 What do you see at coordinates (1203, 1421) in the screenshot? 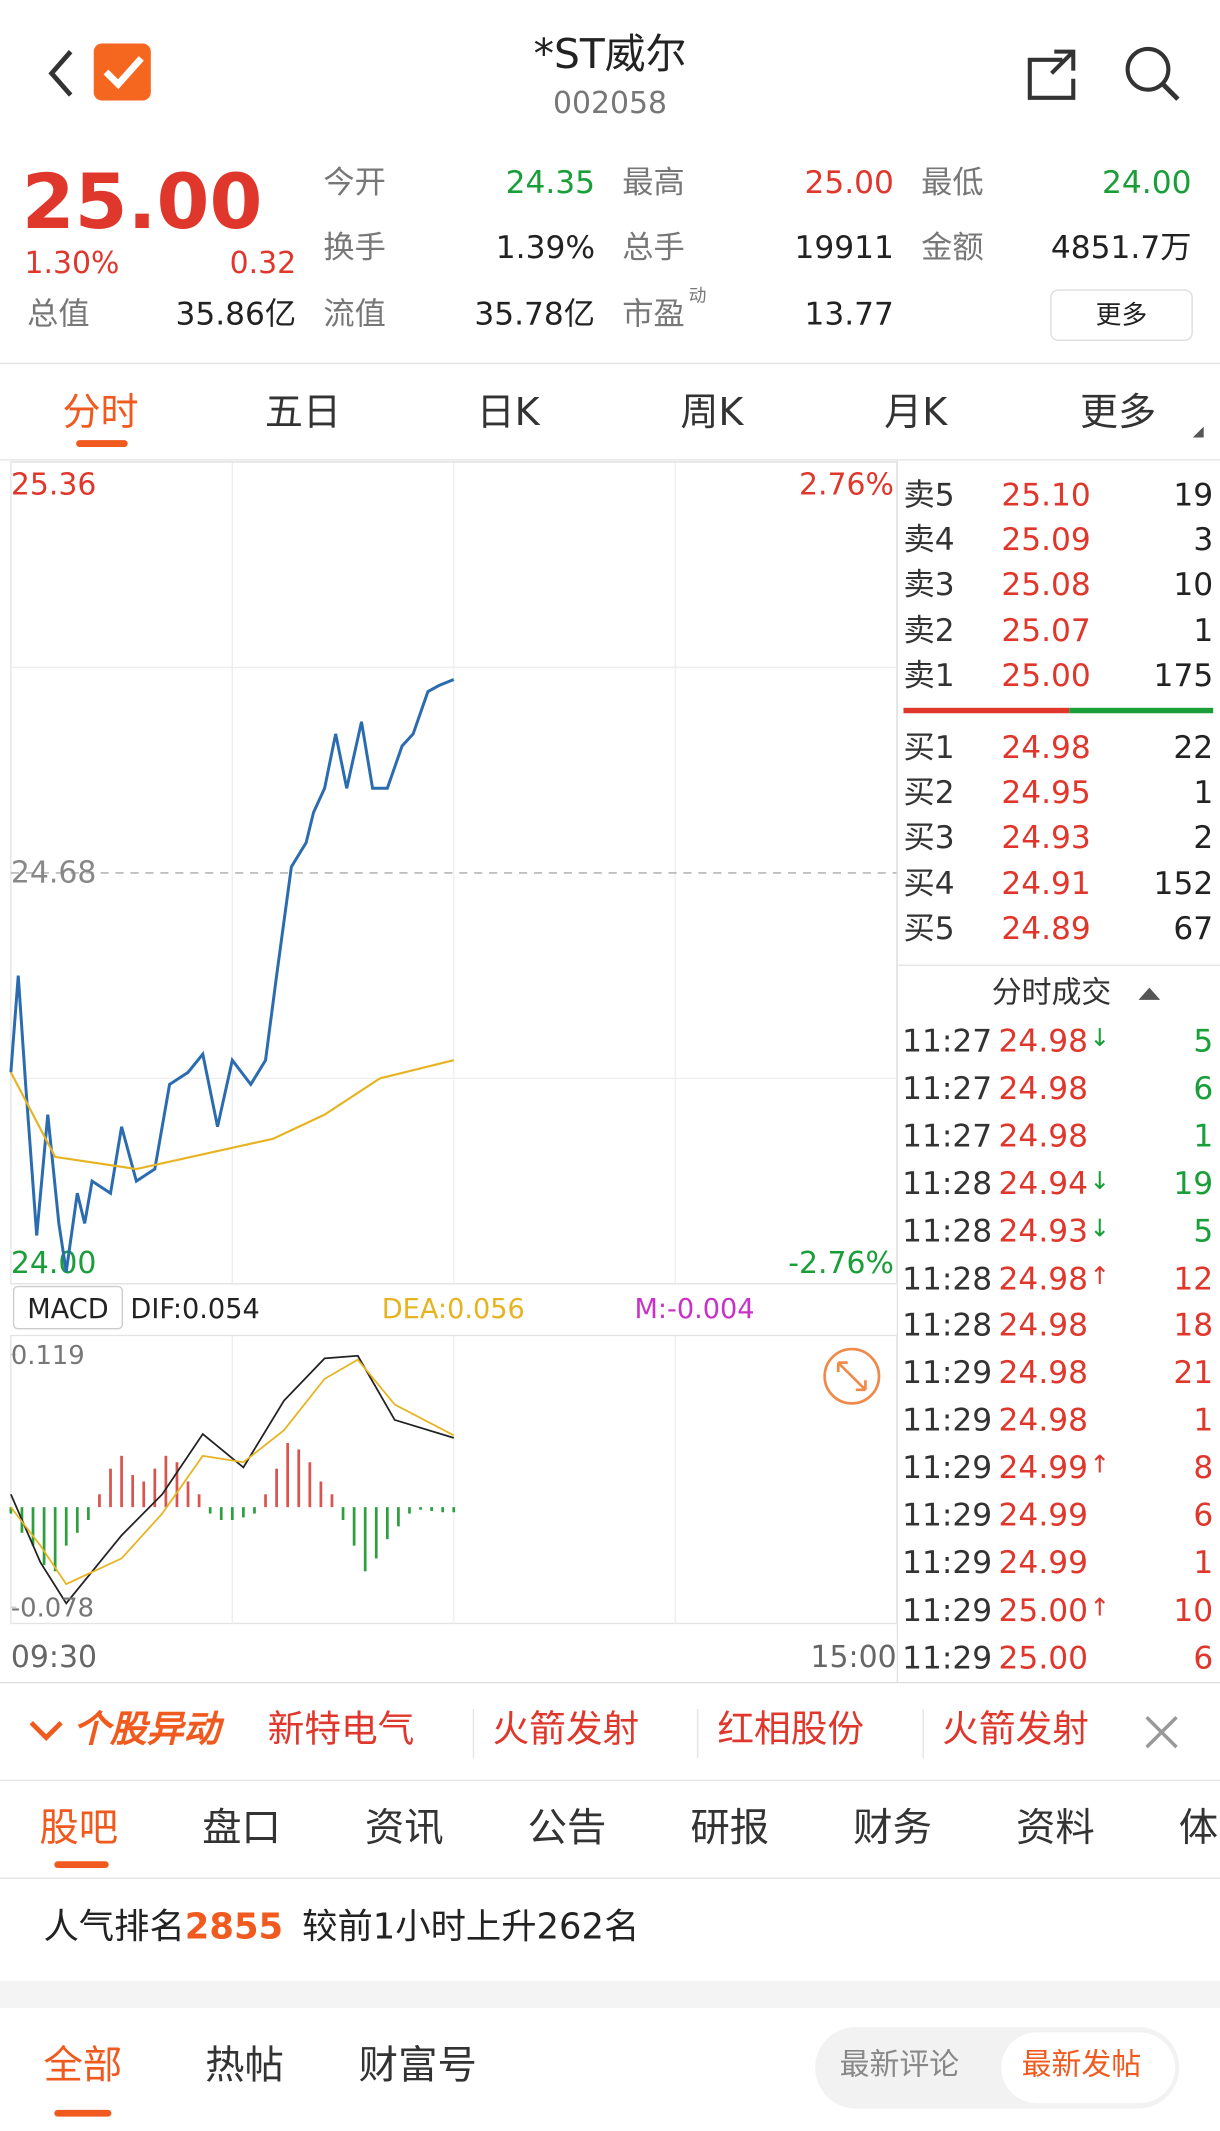
I see `trade-volume: 1` at bounding box center [1203, 1421].